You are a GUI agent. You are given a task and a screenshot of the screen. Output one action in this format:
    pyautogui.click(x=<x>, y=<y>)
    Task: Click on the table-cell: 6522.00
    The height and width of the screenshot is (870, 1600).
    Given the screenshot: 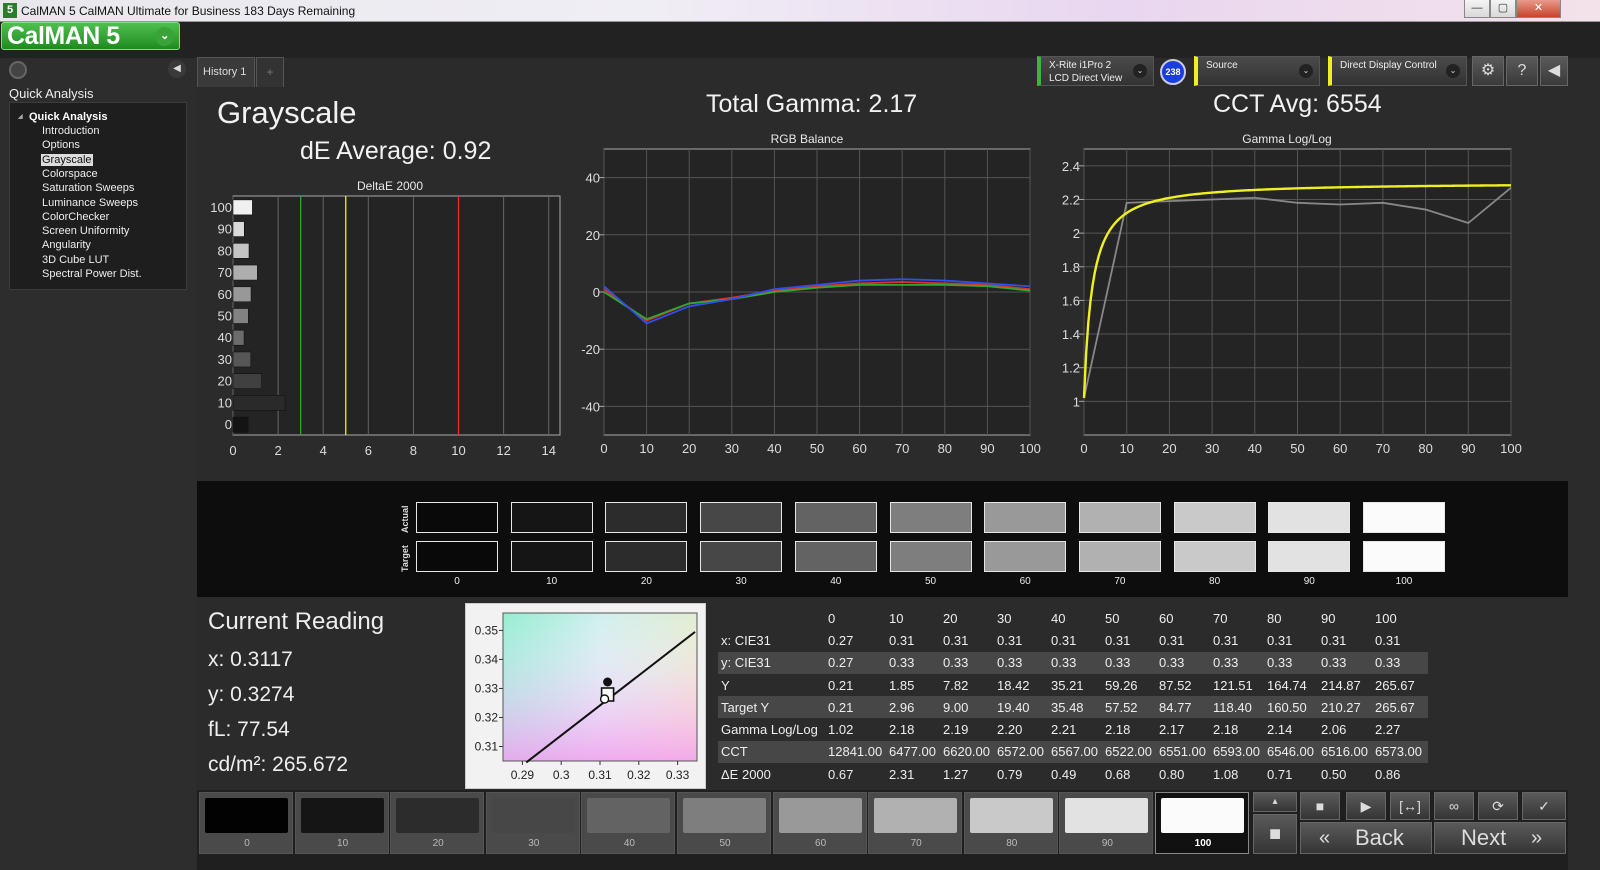 What is the action you would take?
    pyautogui.click(x=1129, y=752)
    